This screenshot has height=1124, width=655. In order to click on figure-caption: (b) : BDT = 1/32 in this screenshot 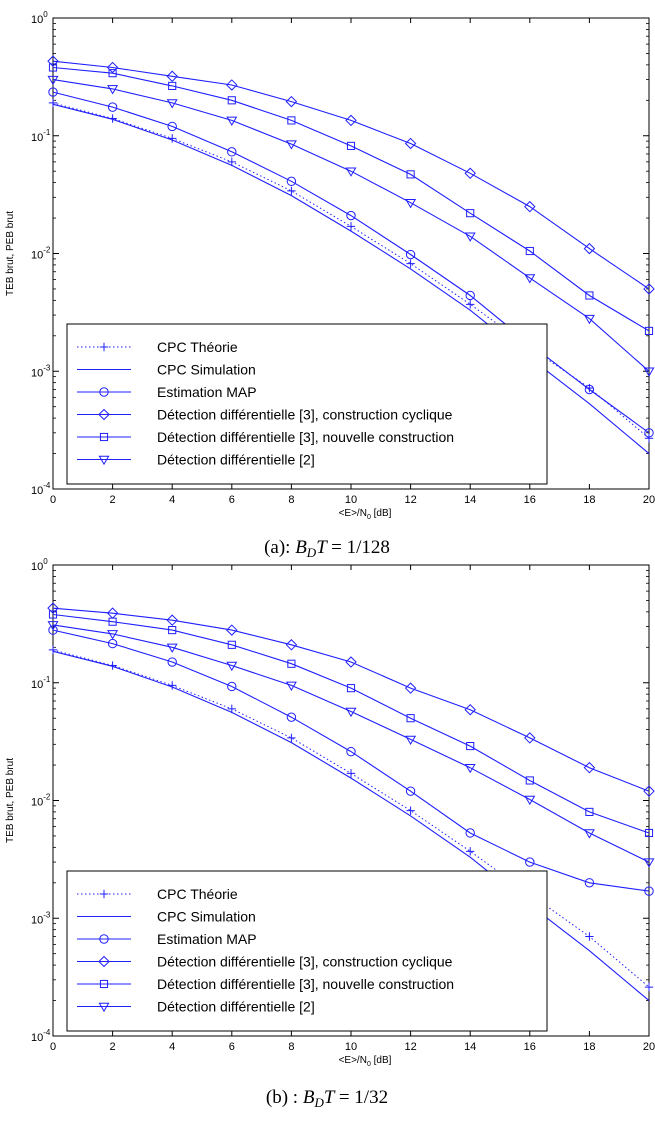, I will do `click(327, 1098)`.